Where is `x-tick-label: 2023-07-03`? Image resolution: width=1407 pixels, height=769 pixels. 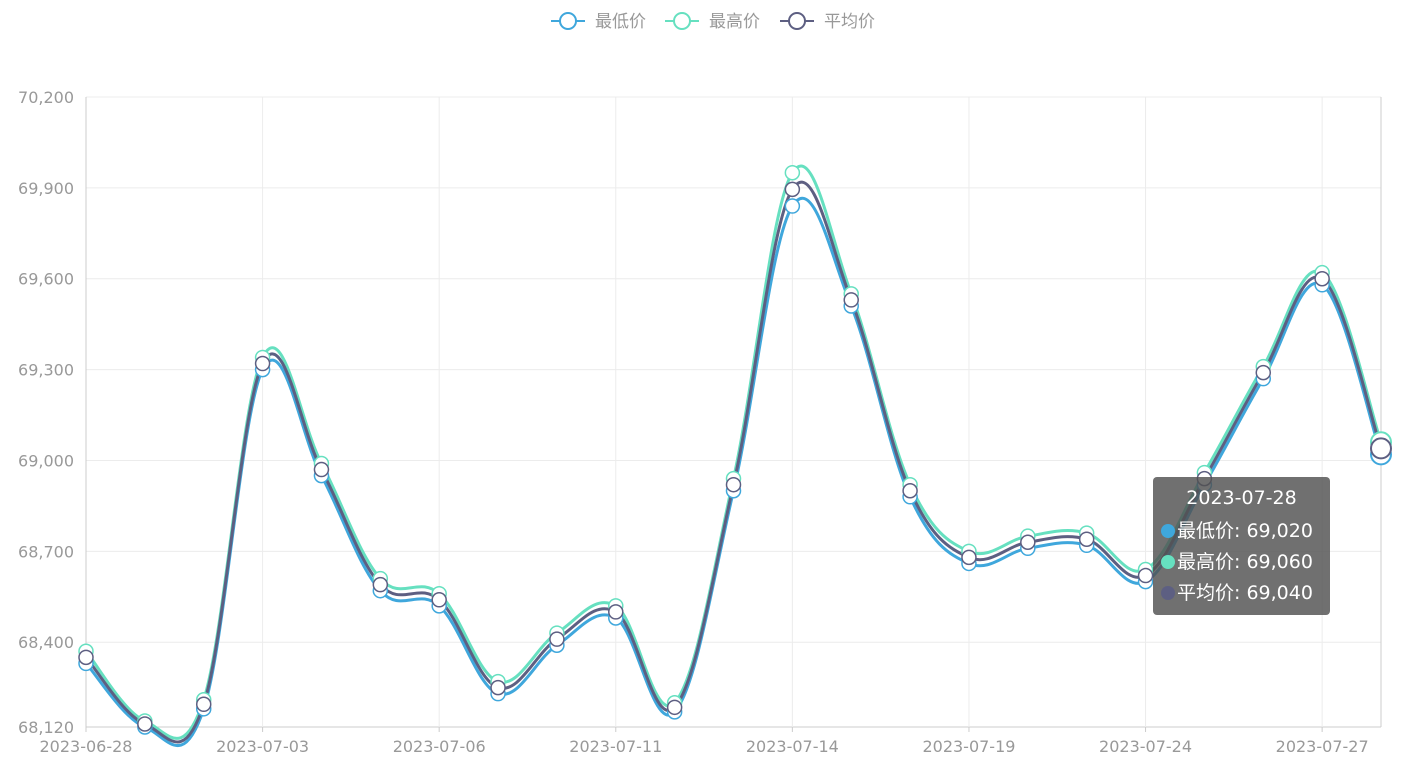
x-tick-label: 2023-07-03 is located at coordinates (262, 746).